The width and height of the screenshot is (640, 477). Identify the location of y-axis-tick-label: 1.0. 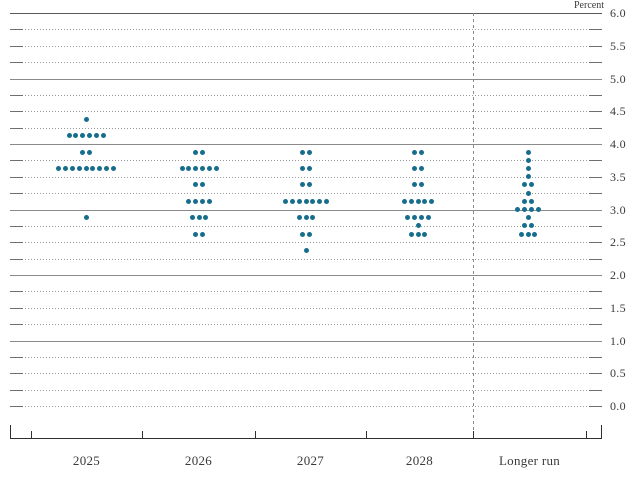
(618, 340).